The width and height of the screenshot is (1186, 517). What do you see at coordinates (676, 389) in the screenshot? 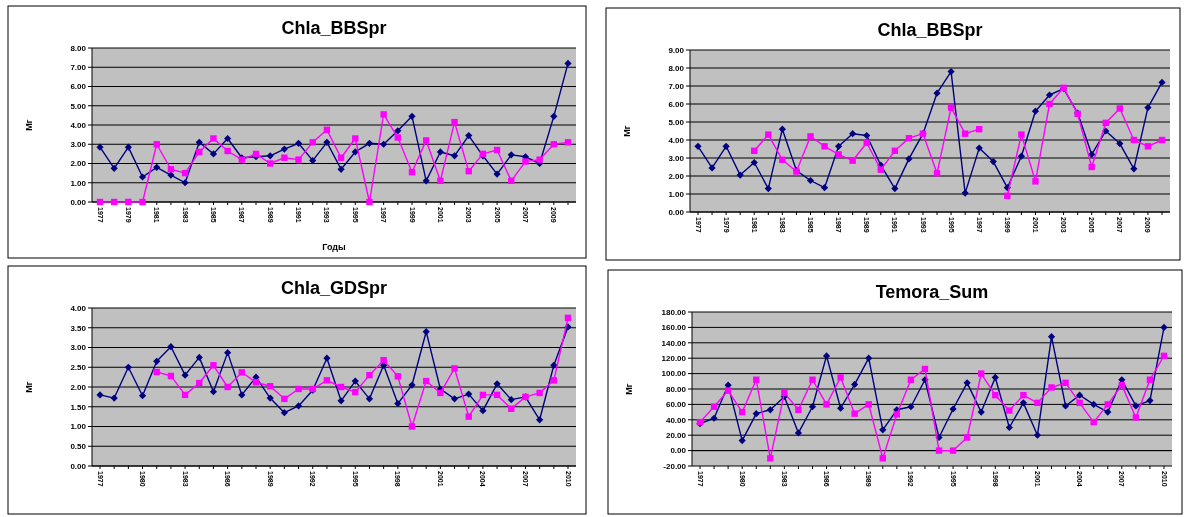
I see `y-tick-label: 80.00` at bounding box center [676, 389].